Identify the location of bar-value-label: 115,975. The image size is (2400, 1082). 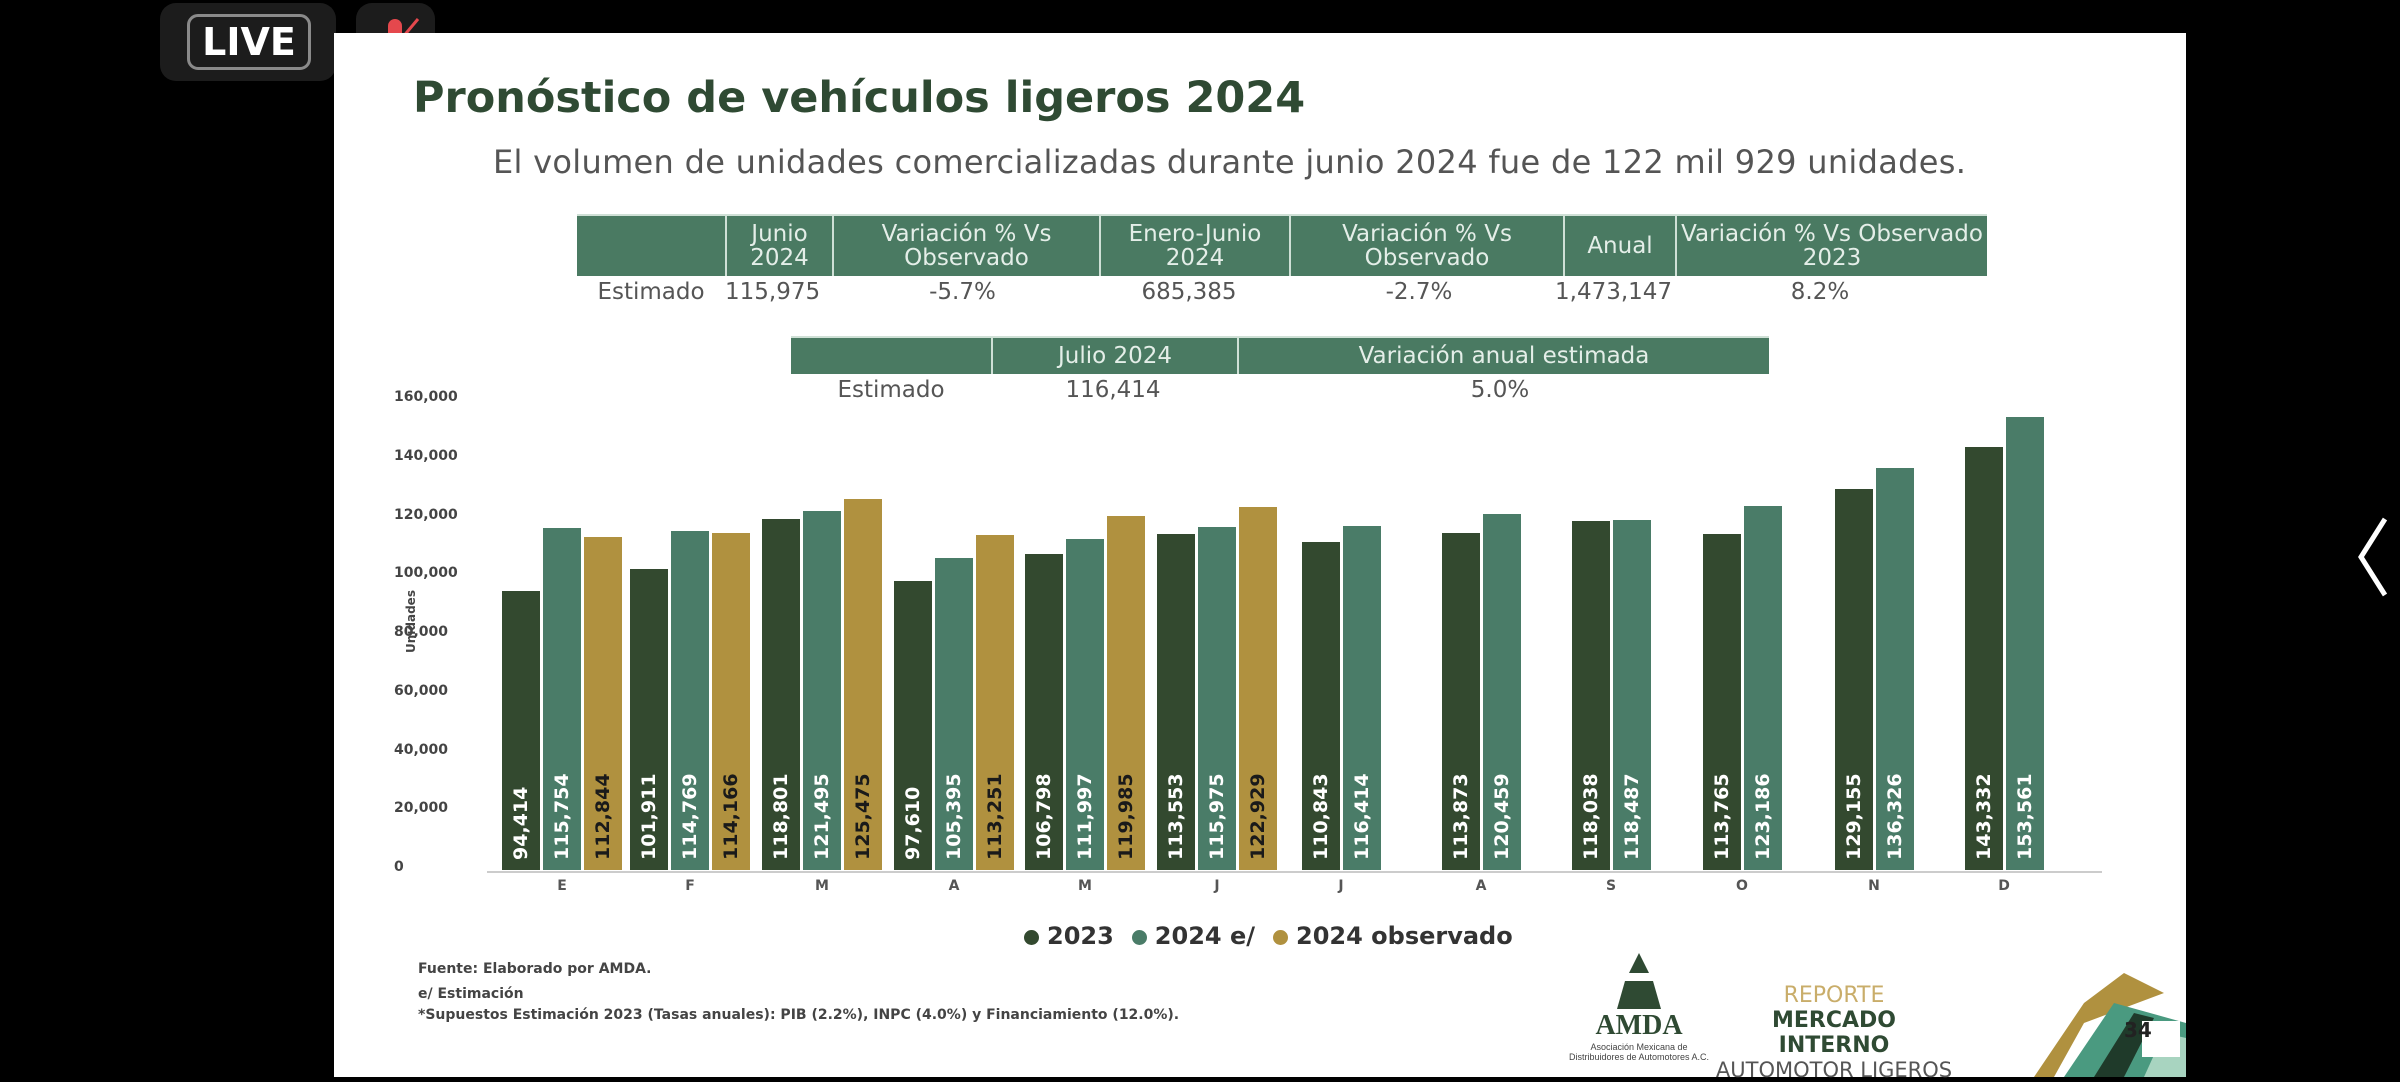
(1217, 816).